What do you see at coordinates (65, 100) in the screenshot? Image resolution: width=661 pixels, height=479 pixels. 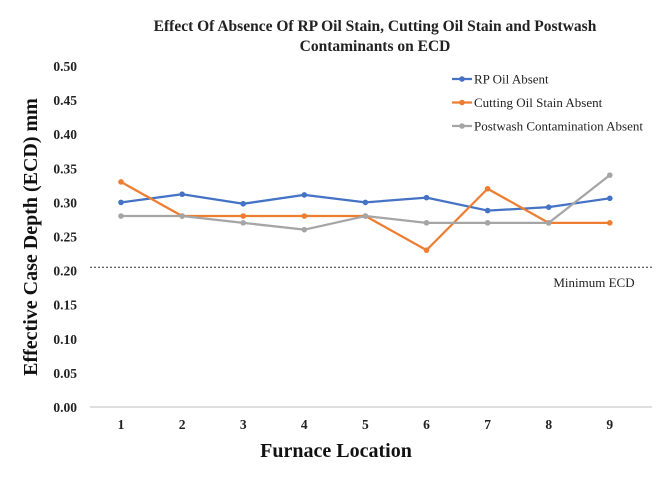 I see `y-tick-label: 0.45` at bounding box center [65, 100].